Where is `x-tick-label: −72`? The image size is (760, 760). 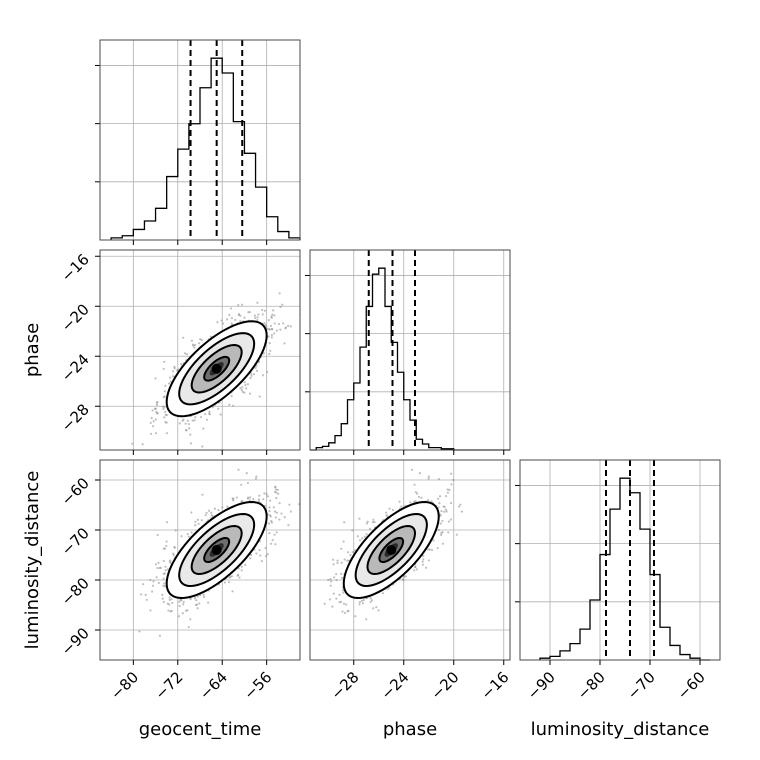
x-tick-label: −72 is located at coordinates (168, 685).